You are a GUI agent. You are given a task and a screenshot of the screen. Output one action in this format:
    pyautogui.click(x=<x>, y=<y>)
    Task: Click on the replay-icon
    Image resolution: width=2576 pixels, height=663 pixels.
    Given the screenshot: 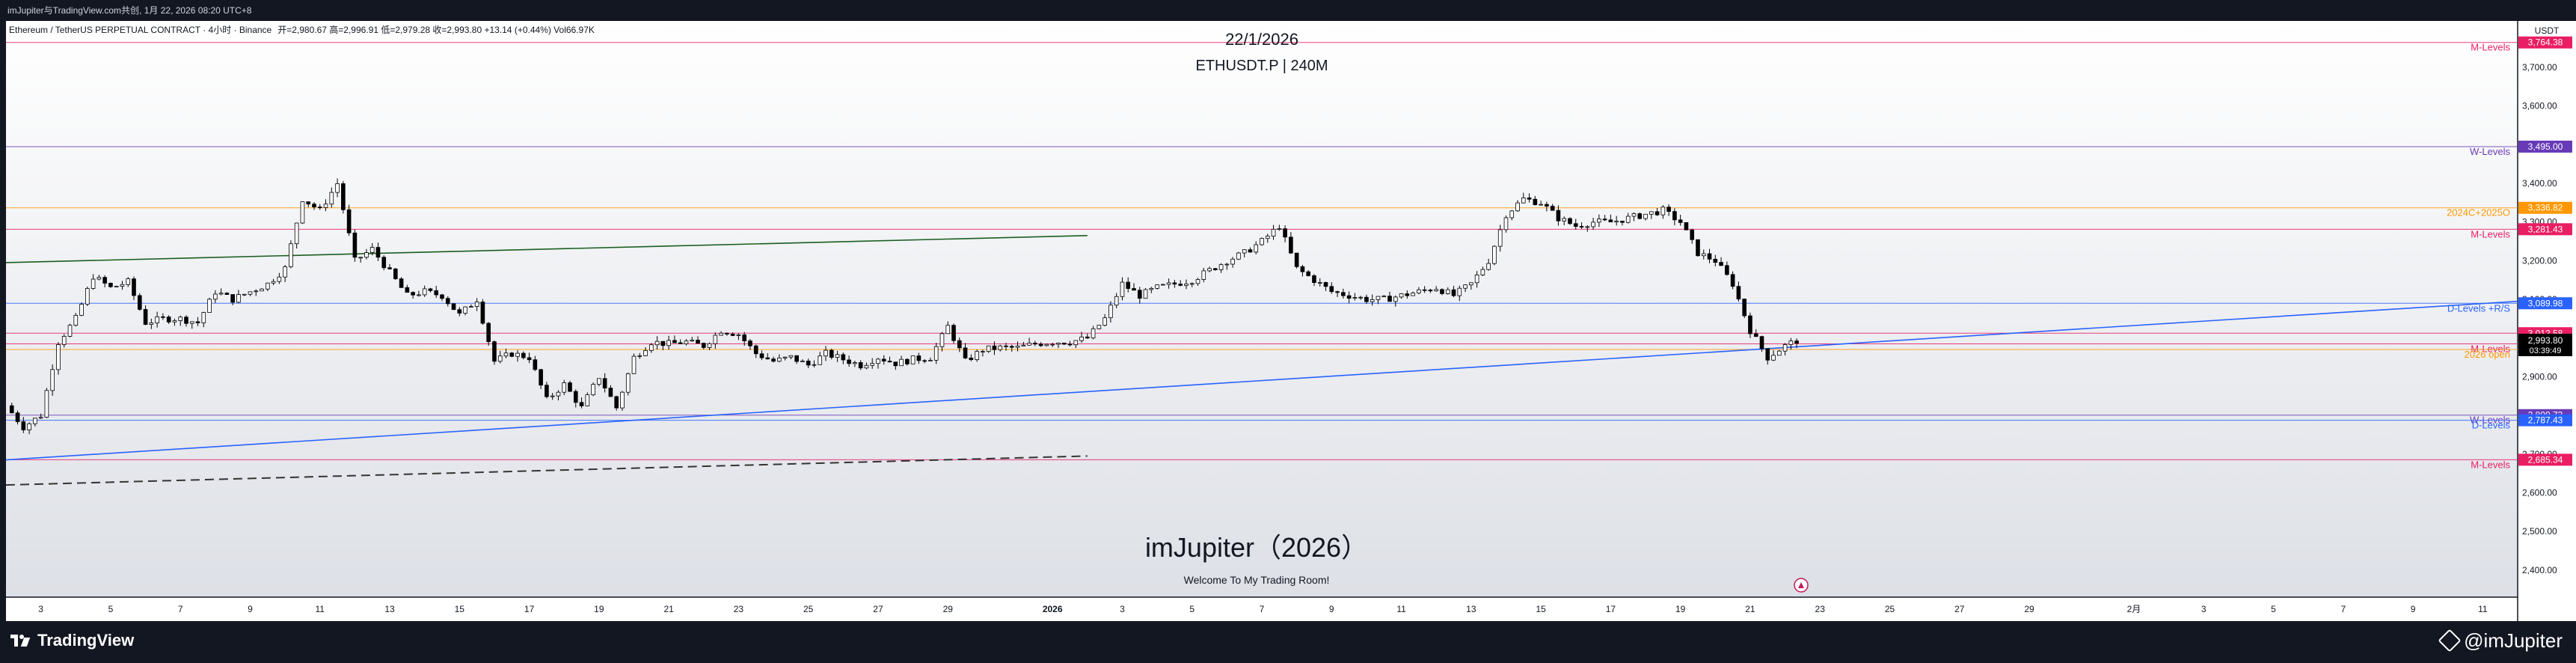 What is the action you would take?
    pyautogui.click(x=1801, y=585)
    